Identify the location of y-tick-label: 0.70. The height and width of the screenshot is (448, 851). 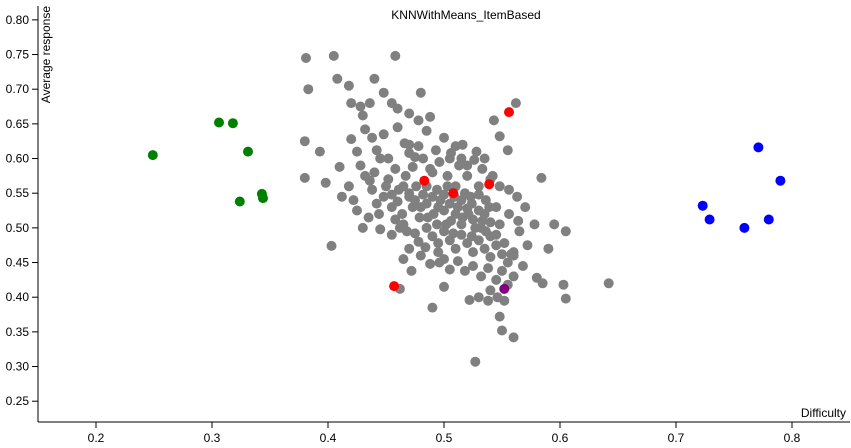
(18, 89).